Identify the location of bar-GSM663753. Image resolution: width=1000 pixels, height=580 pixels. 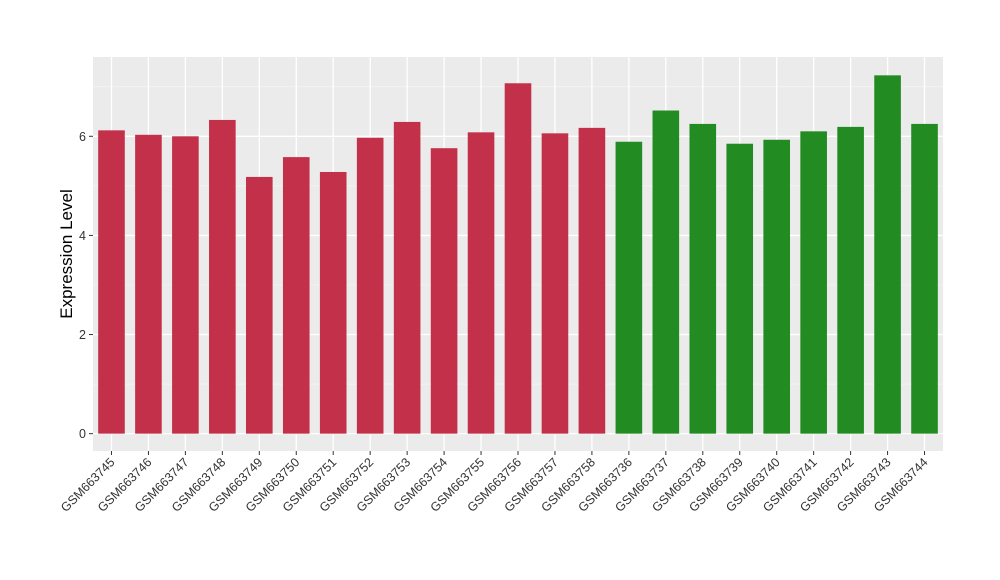
(407, 277).